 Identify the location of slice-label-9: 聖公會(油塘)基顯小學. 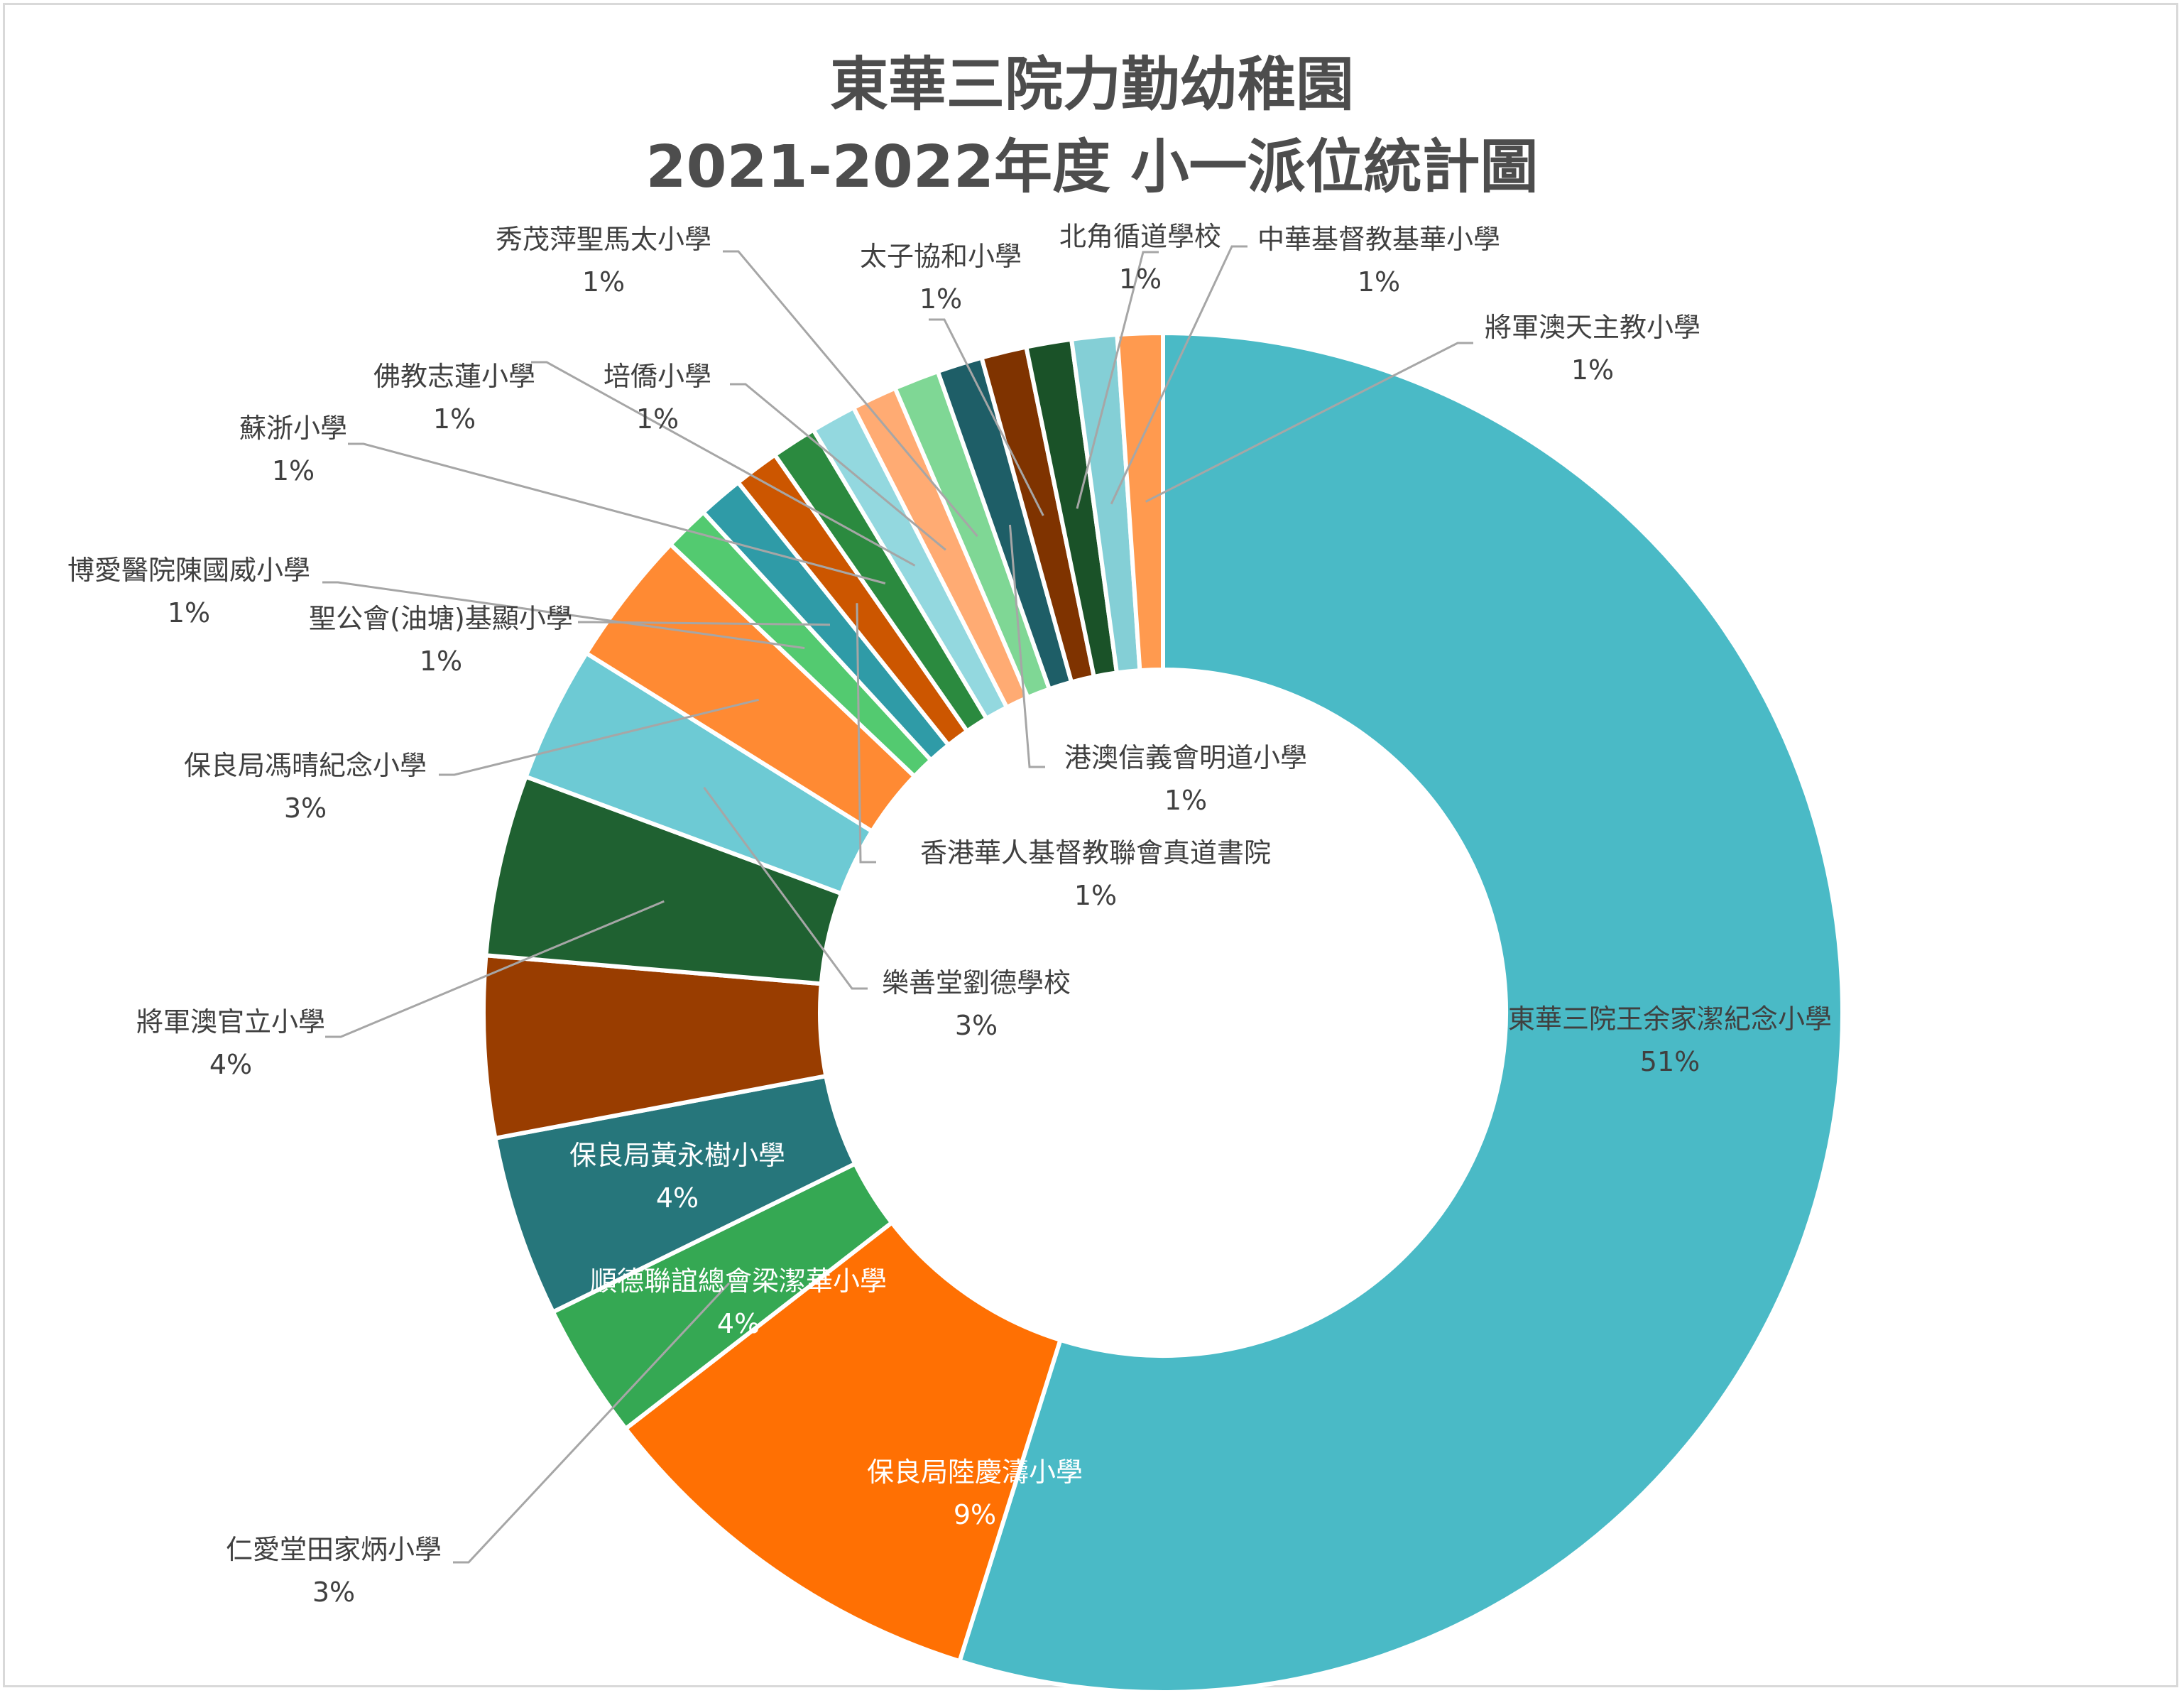
(441, 618).